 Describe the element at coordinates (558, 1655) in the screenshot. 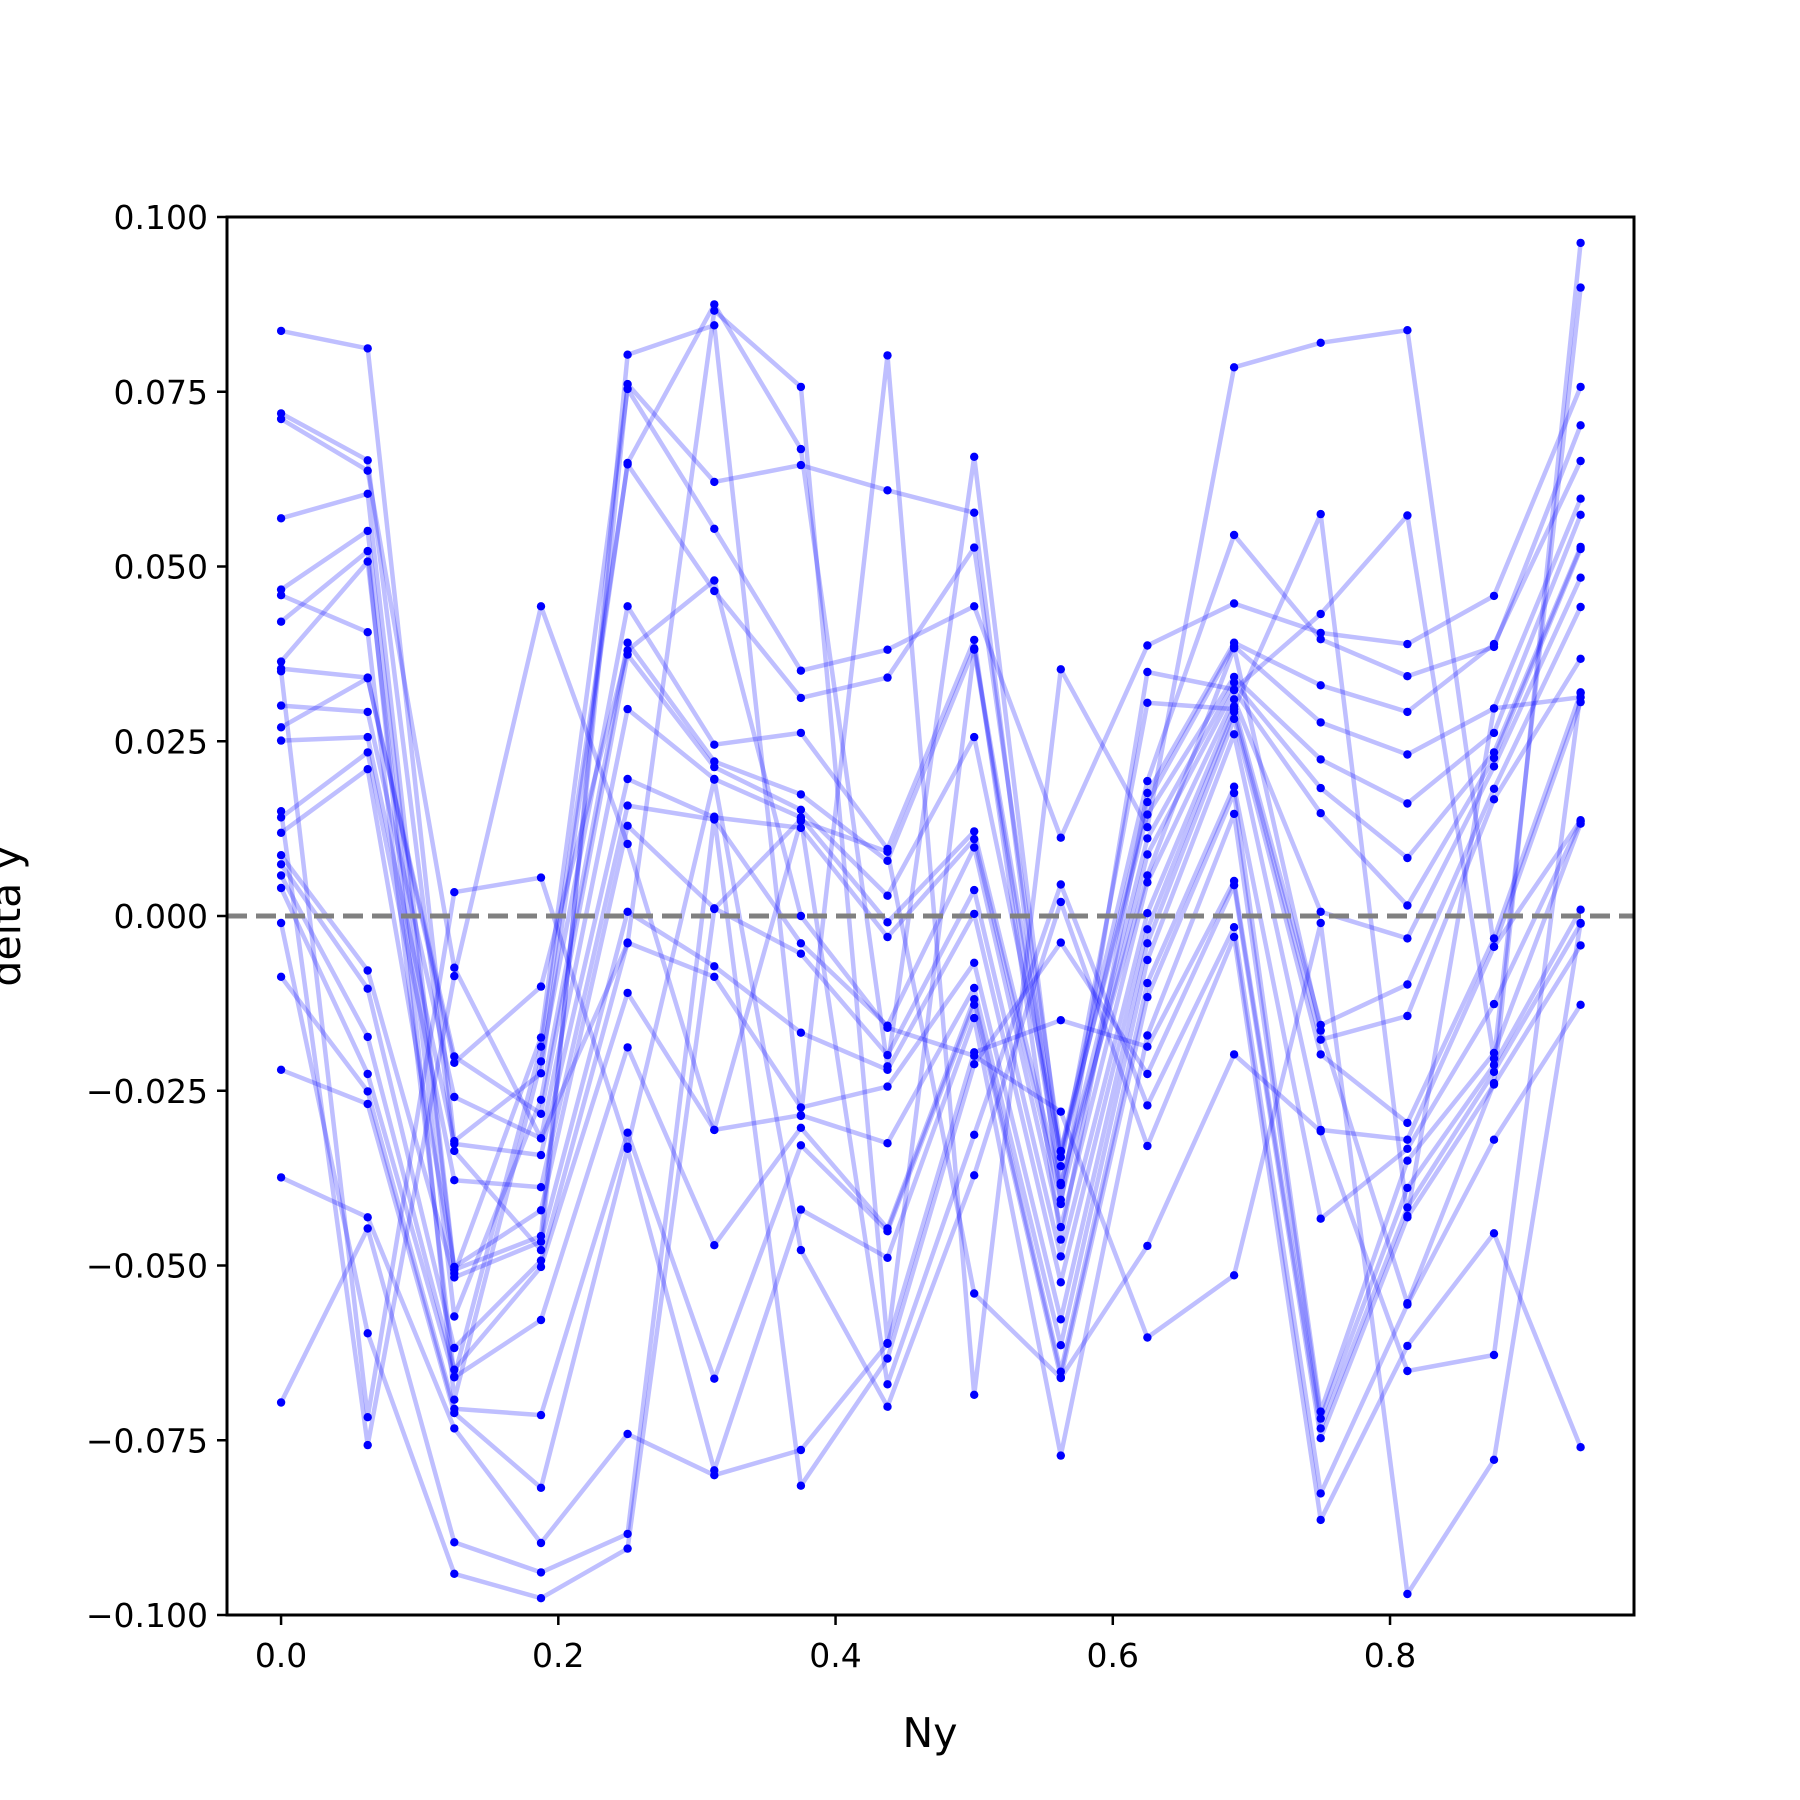

I see `x-tick-label: 0.2` at that location.